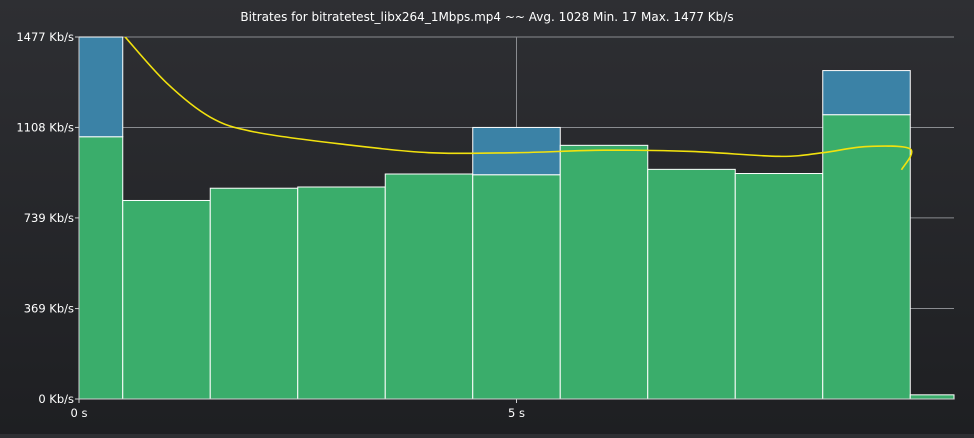  What do you see at coordinates (298, 409) in the screenshot?
I see `x-tick-labels: 0 s 5 s` at bounding box center [298, 409].